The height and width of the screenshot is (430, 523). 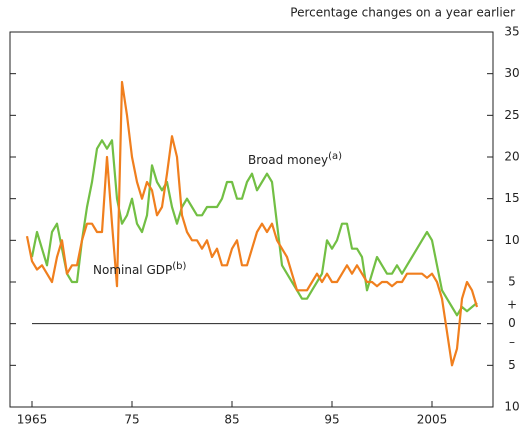 I want to click on series-name: Nominal GDP, so click(x=132, y=270).